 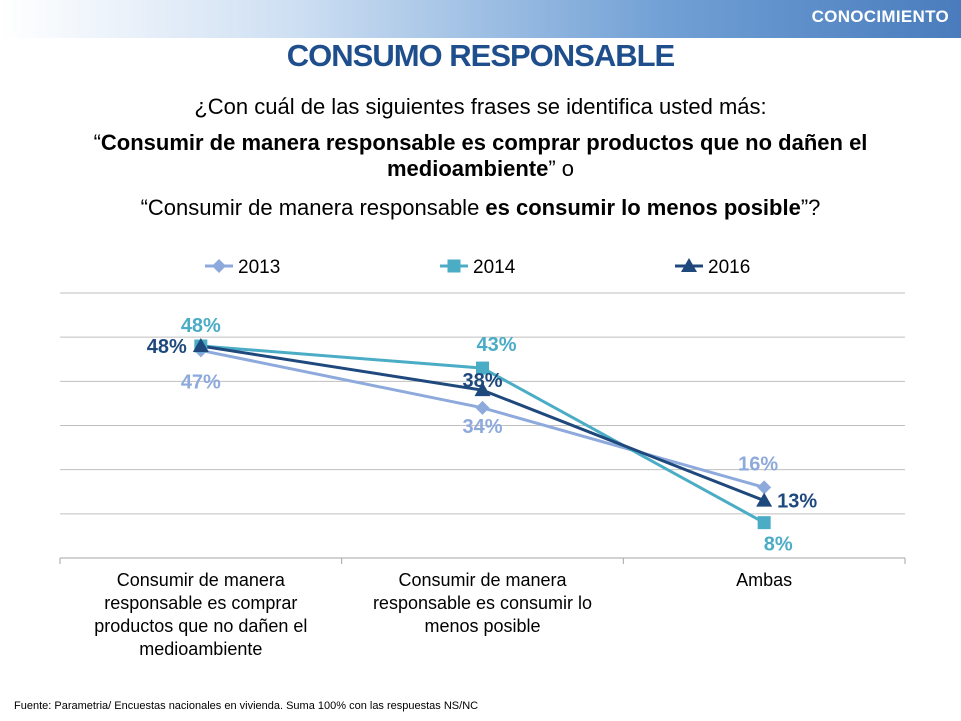 I want to click on data-label-2014: 48%, so click(x=201, y=326).